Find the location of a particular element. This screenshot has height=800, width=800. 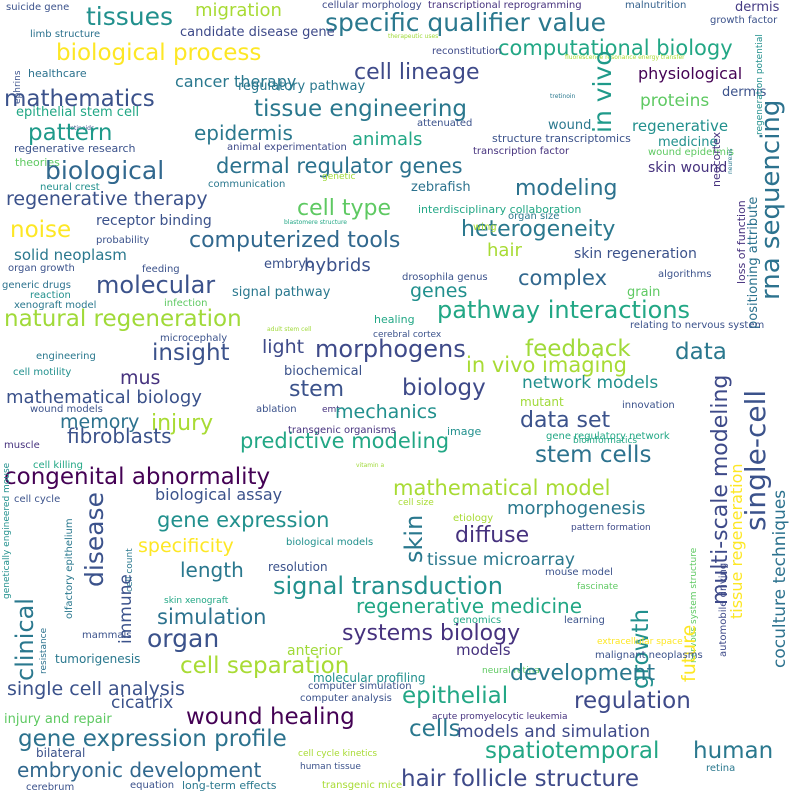

word-interdisciplinary-collaboration: interdisciplinary collaboration is located at coordinates (500, 209).